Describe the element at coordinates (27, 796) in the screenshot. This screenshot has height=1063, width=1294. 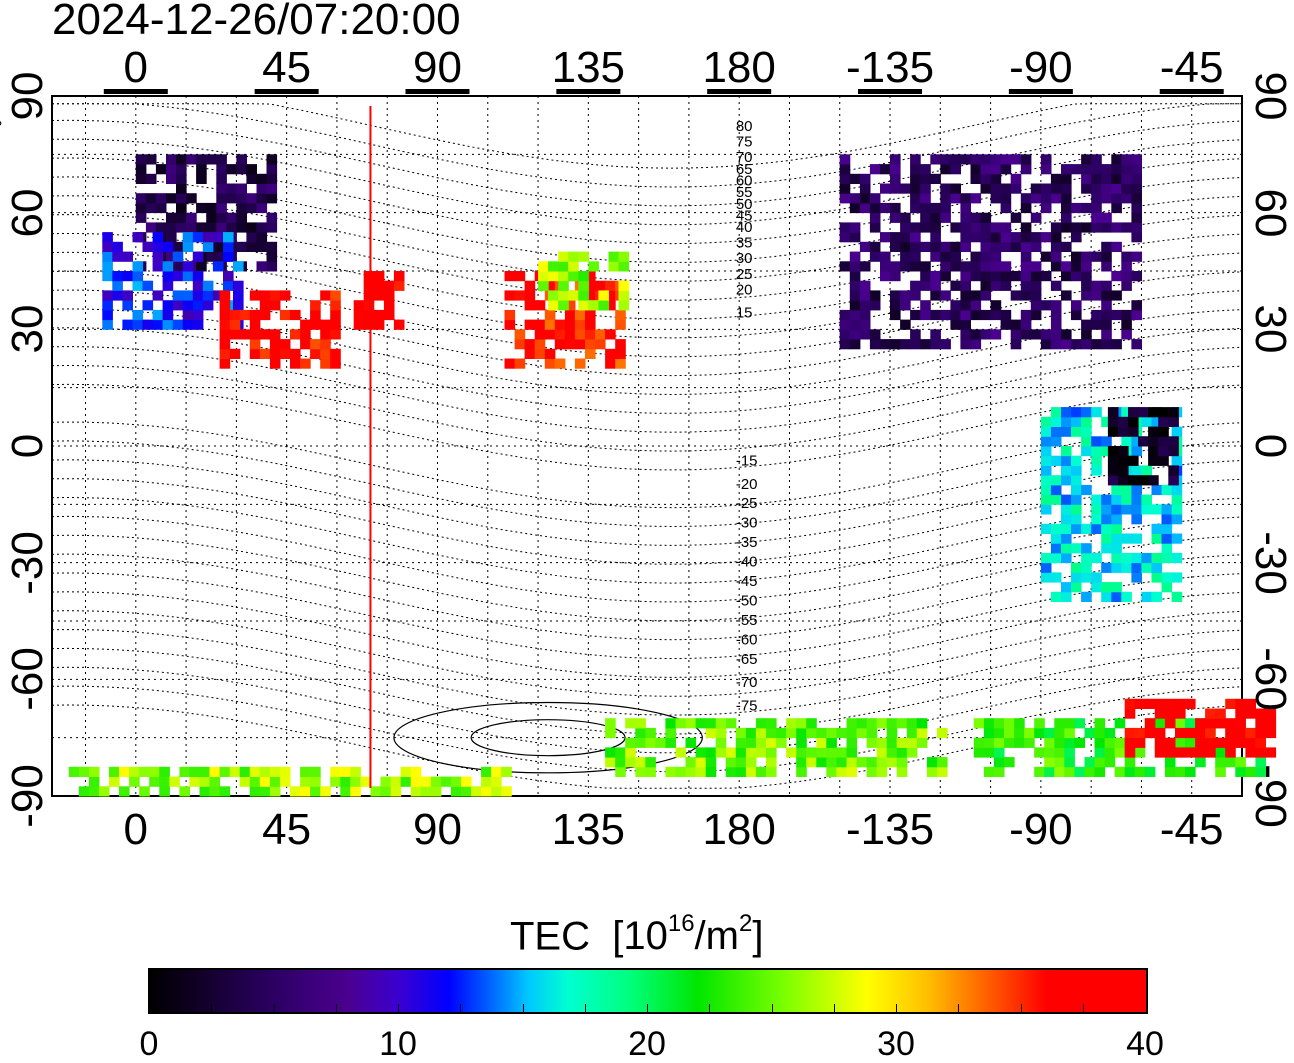
I see `latitude-tick-label: -90` at that location.